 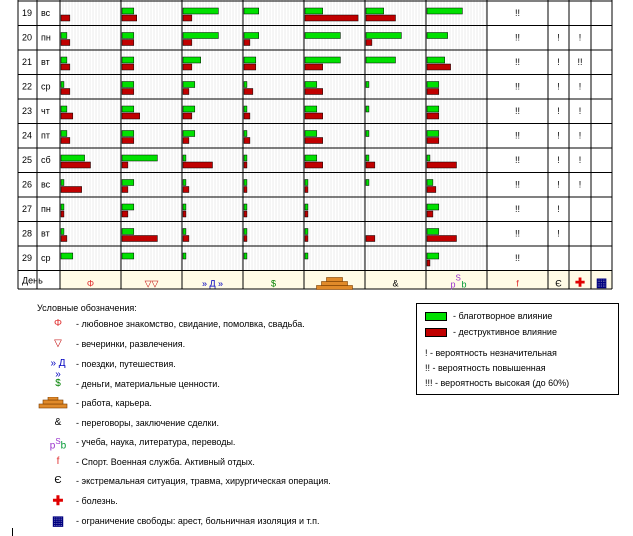 I want to click on probability-low: ! - вероятность незначительная, so click(x=491, y=353).